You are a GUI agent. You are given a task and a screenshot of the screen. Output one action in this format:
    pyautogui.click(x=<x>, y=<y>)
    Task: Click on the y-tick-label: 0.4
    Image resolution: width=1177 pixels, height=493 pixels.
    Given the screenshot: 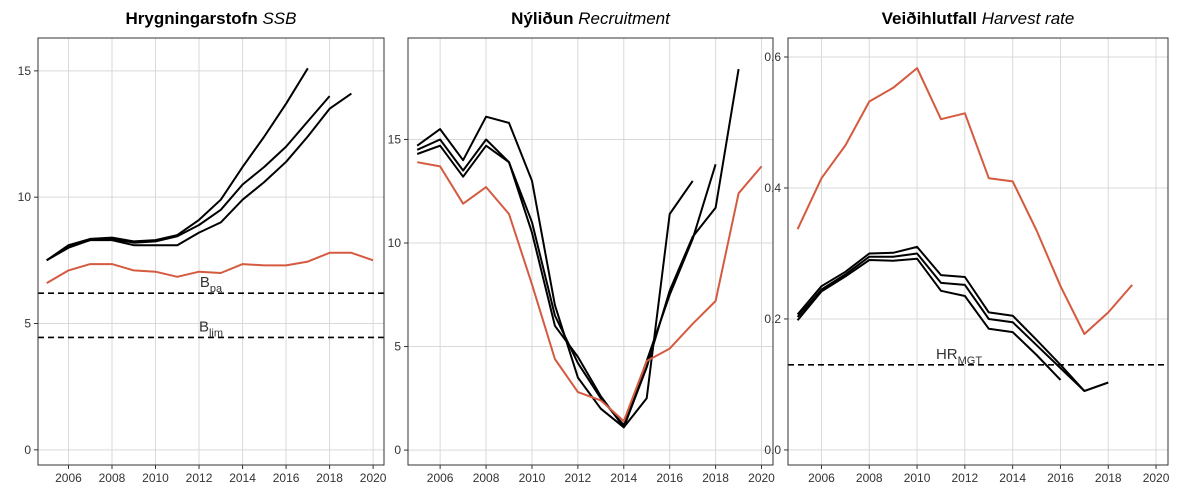 What is the action you would take?
    pyautogui.click(x=772, y=188)
    